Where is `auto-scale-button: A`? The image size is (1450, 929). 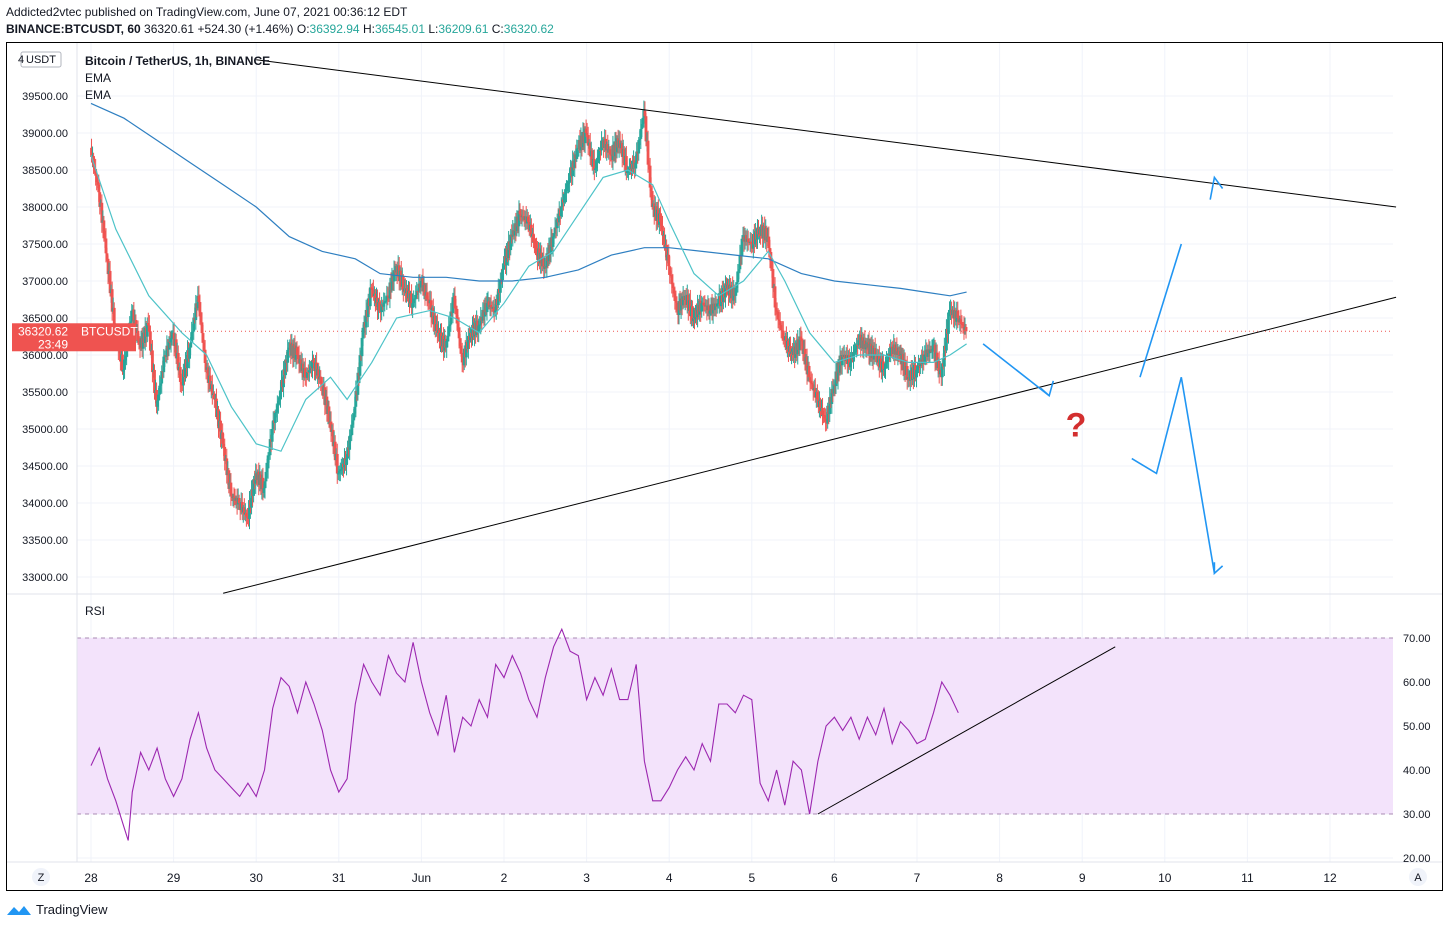 auto-scale-button: A is located at coordinates (1418, 878).